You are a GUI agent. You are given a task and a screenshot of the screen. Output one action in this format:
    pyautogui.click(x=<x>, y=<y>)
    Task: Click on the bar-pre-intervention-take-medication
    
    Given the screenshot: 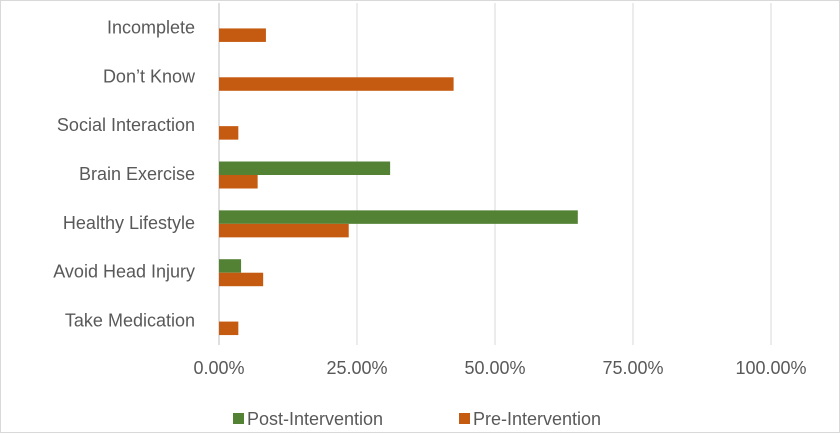 What is the action you would take?
    pyautogui.click(x=229, y=328)
    